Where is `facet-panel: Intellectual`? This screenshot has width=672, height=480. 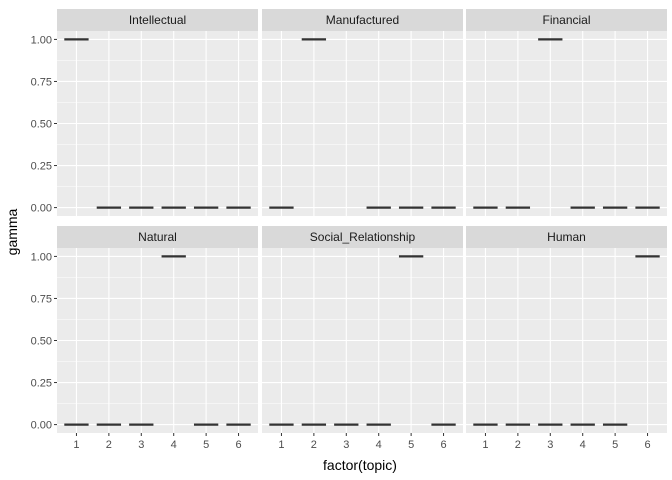 facet-panel: Intellectual is located at coordinates (157, 112).